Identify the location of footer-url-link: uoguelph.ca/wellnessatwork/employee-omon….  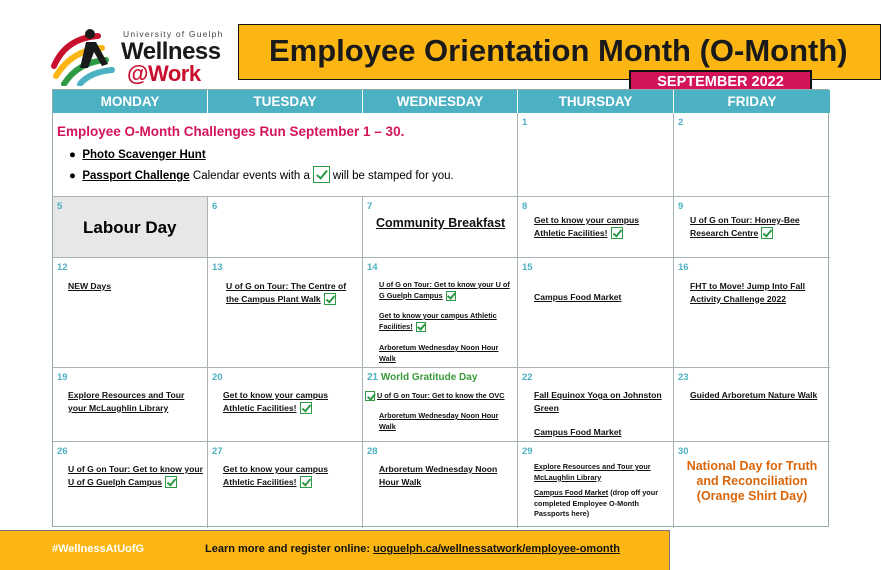
(497, 549).